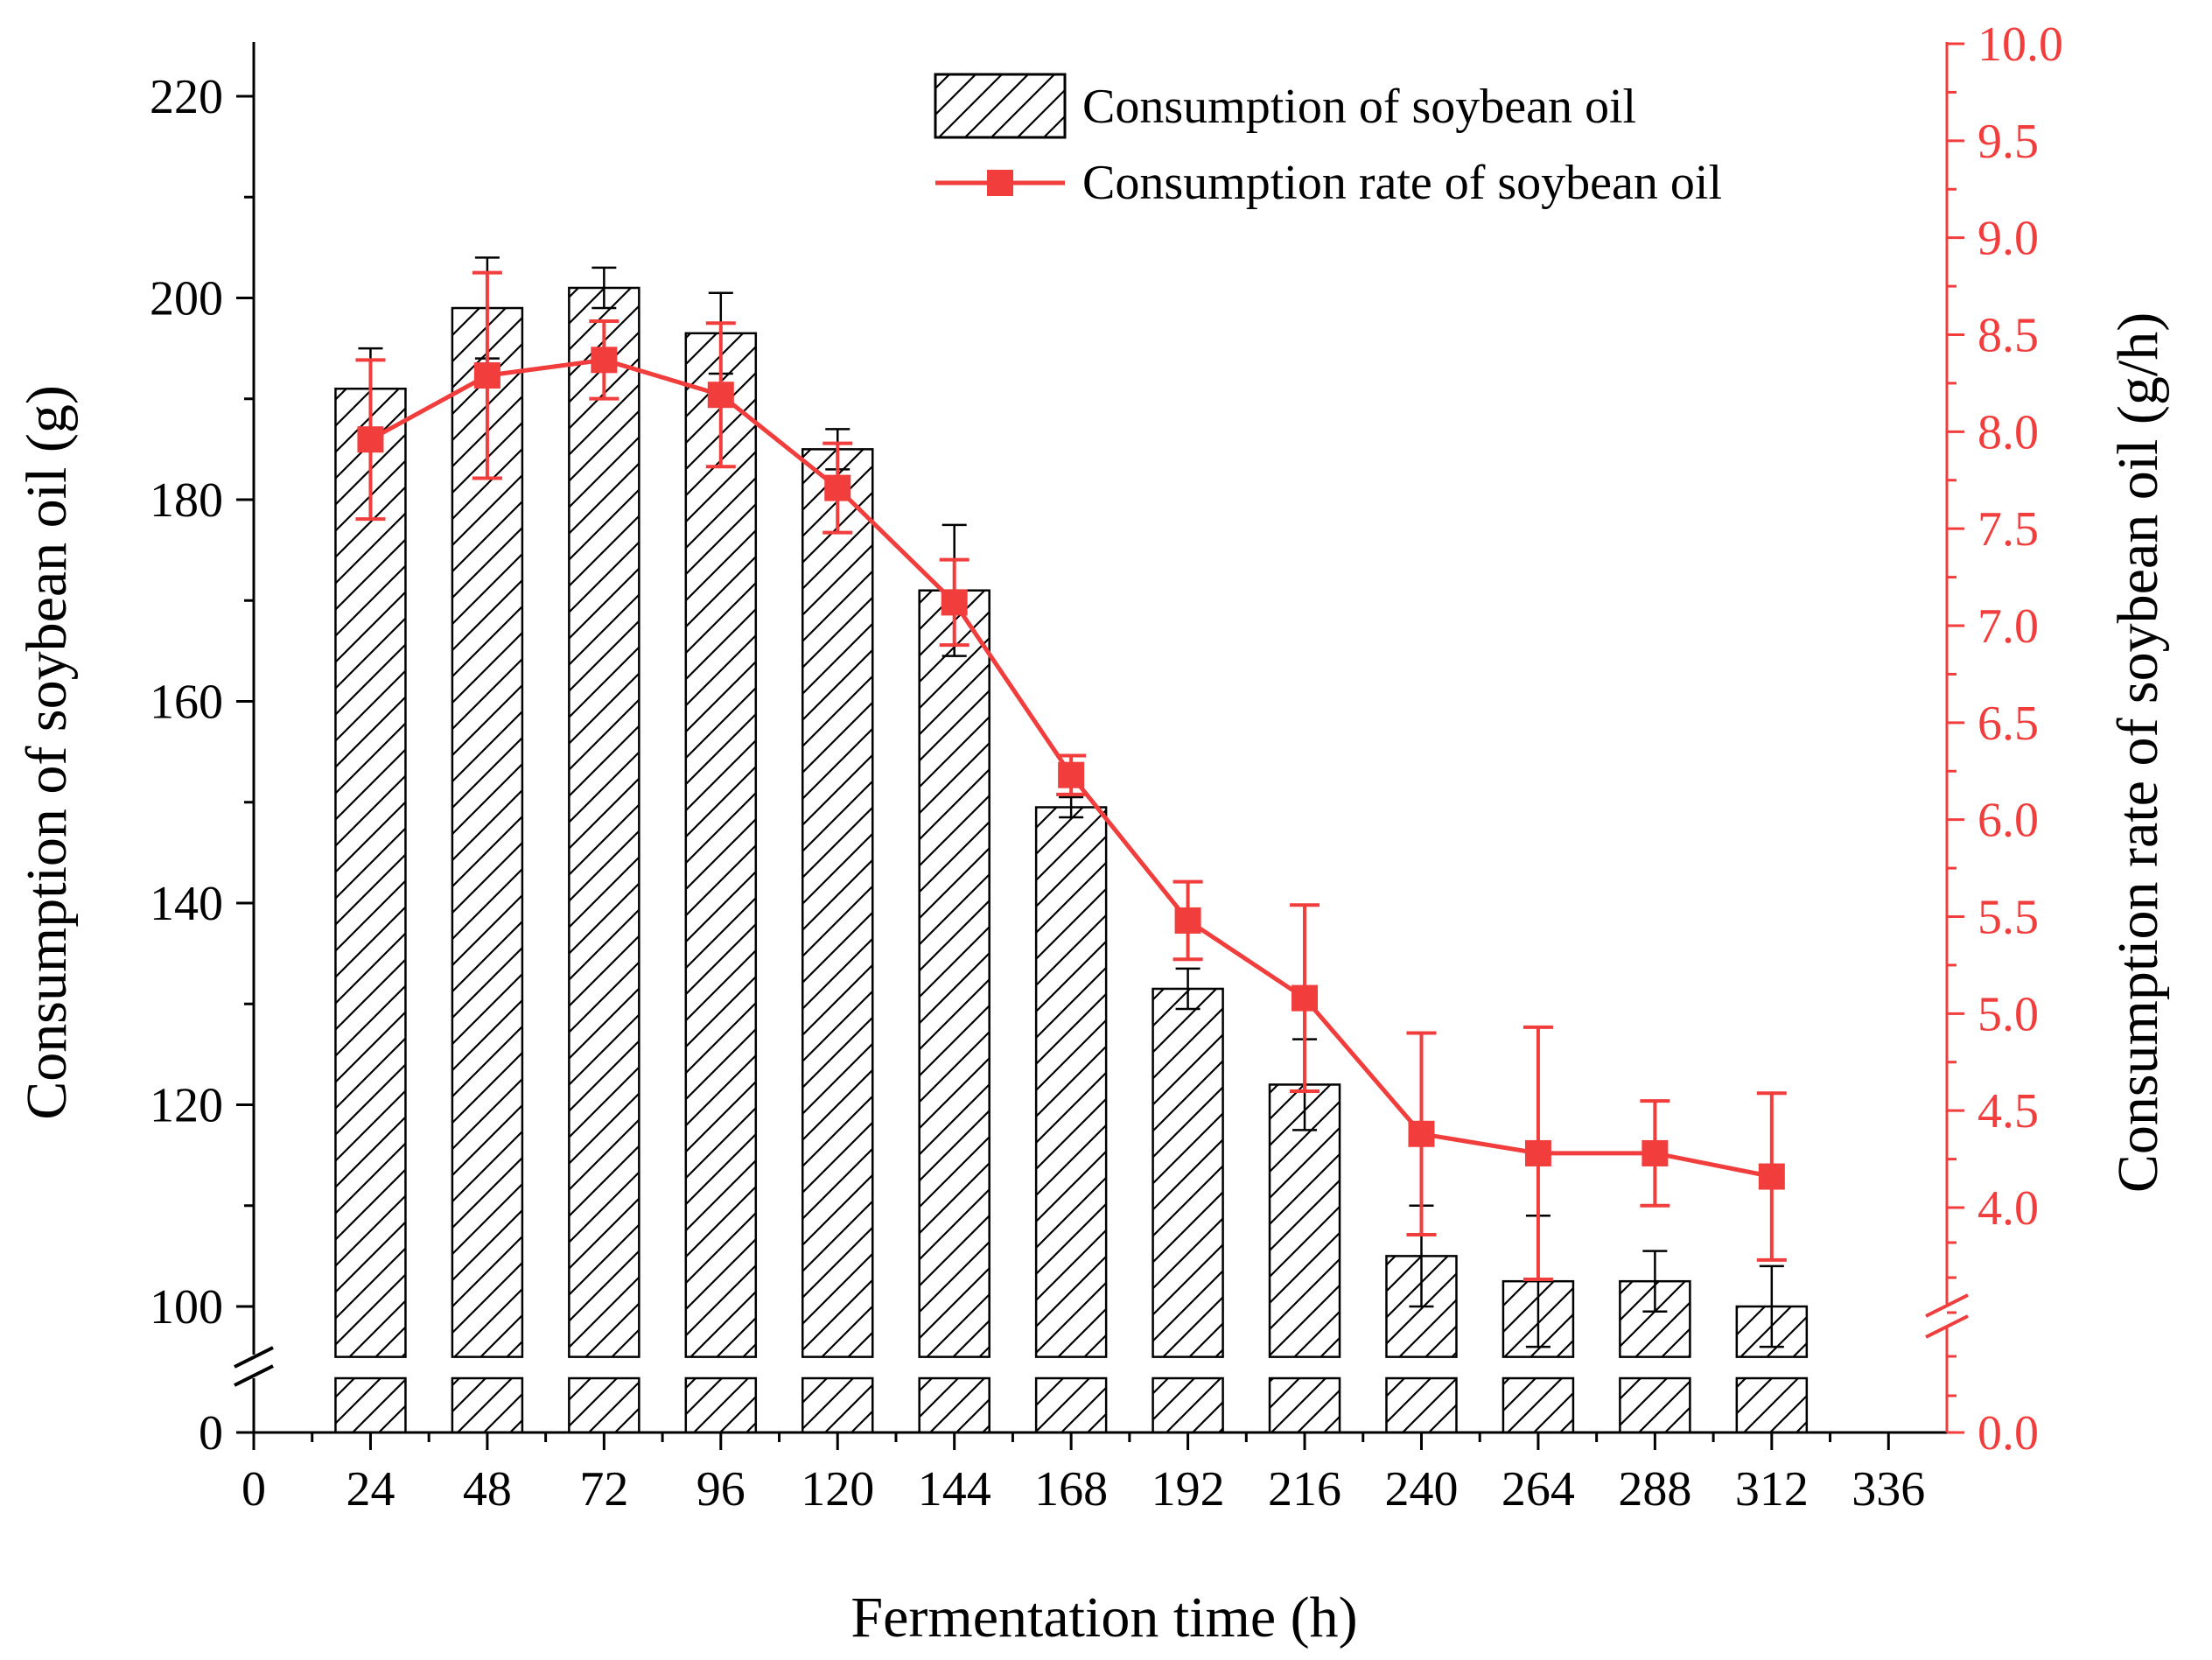 This screenshot has height=1660, width=2212. Describe the element at coordinates (2020, 45) in the screenshot. I see `y-axis-right-tick-label: 10.0` at that location.